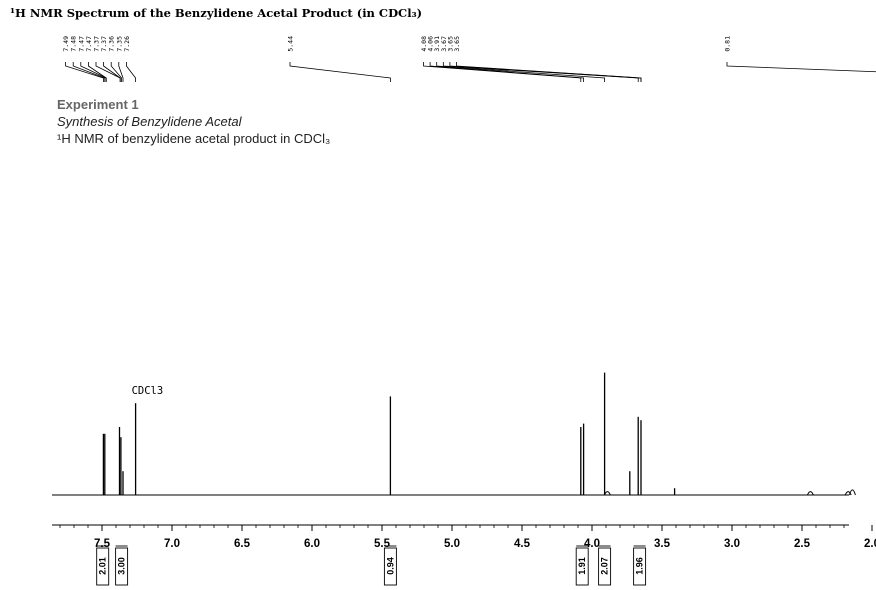  Describe the element at coordinates (242, 544) in the screenshot. I see `x-tick-label: 6.5` at that location.